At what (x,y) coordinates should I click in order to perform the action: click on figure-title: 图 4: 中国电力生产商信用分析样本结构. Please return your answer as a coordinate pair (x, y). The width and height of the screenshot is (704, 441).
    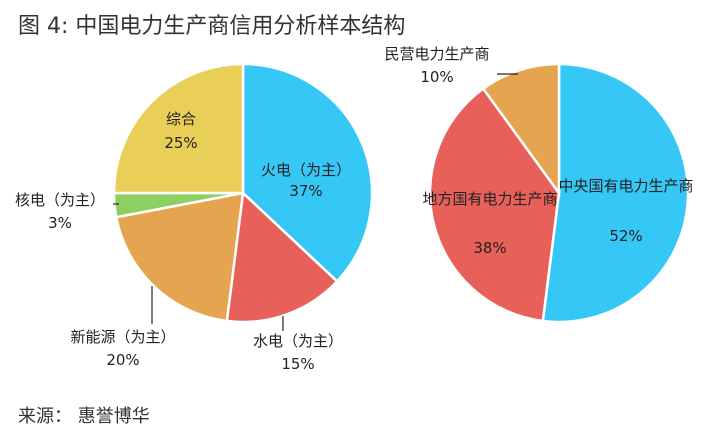
    Looking at the image, I should click on (212, 26).